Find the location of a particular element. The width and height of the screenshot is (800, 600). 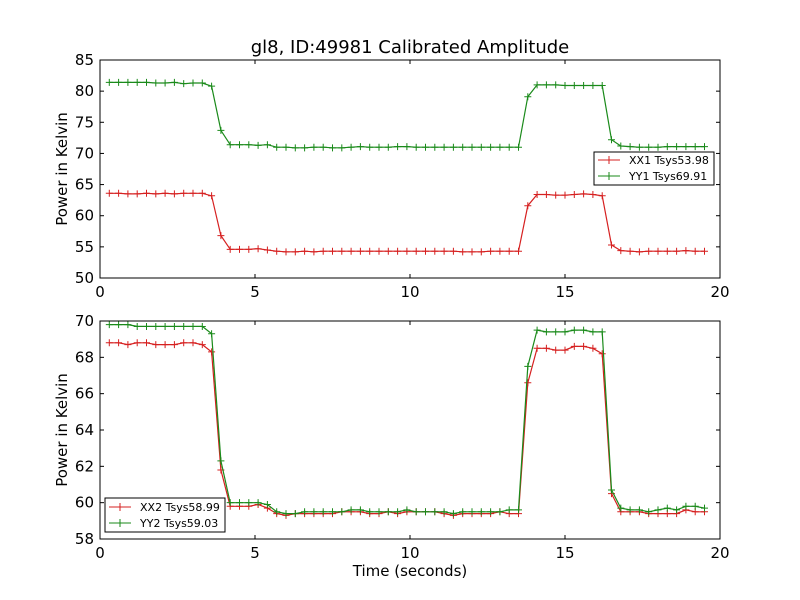

bottom-legend-label-yy2: YY2 Tsys59.03 is located at coordinates (178, 523).